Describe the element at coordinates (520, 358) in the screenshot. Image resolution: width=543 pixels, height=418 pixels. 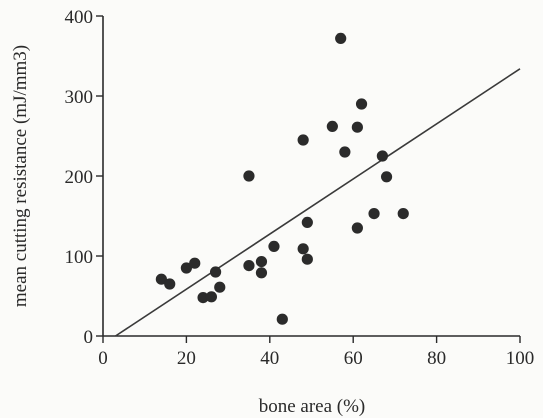
I see `x-tick-label: 100` at that location.